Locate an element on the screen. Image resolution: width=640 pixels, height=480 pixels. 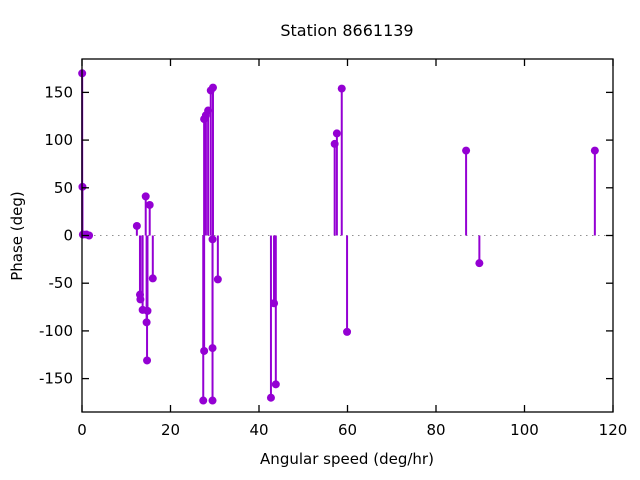
y-tick-label: -50 is located at coordinates (61, 283).